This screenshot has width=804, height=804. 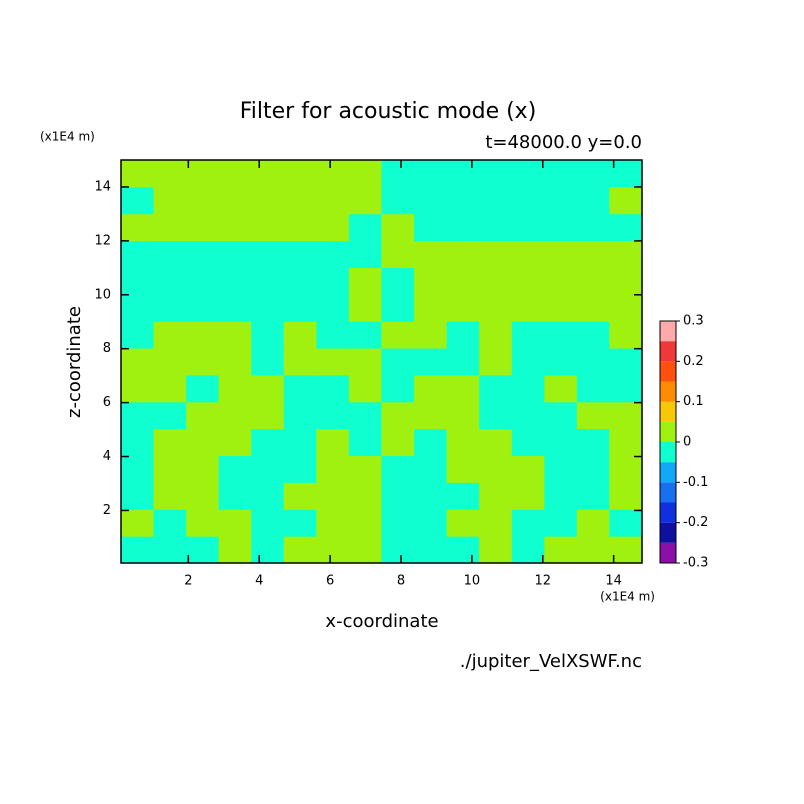 What do you see at coordinates (695, 482) in the screenshot?
I see `colorbar-tick-label: -0.1` at bounding box center [695, 482].